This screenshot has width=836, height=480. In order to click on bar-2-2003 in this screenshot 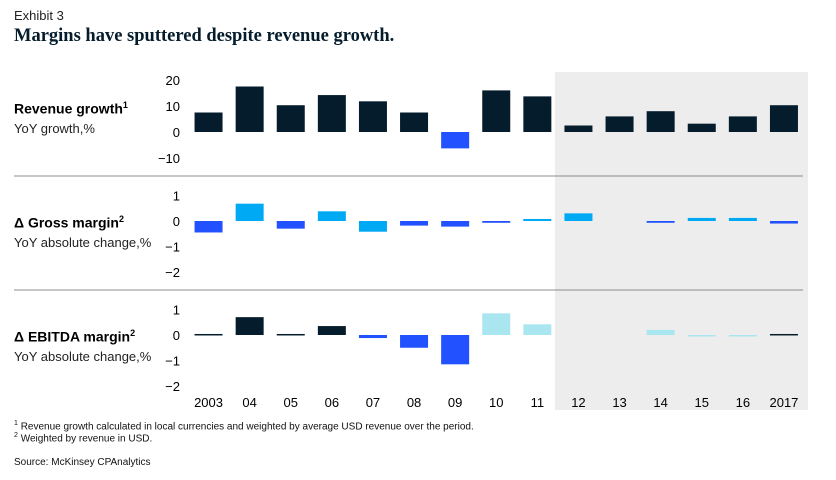, I will do `click(208, 334)`.